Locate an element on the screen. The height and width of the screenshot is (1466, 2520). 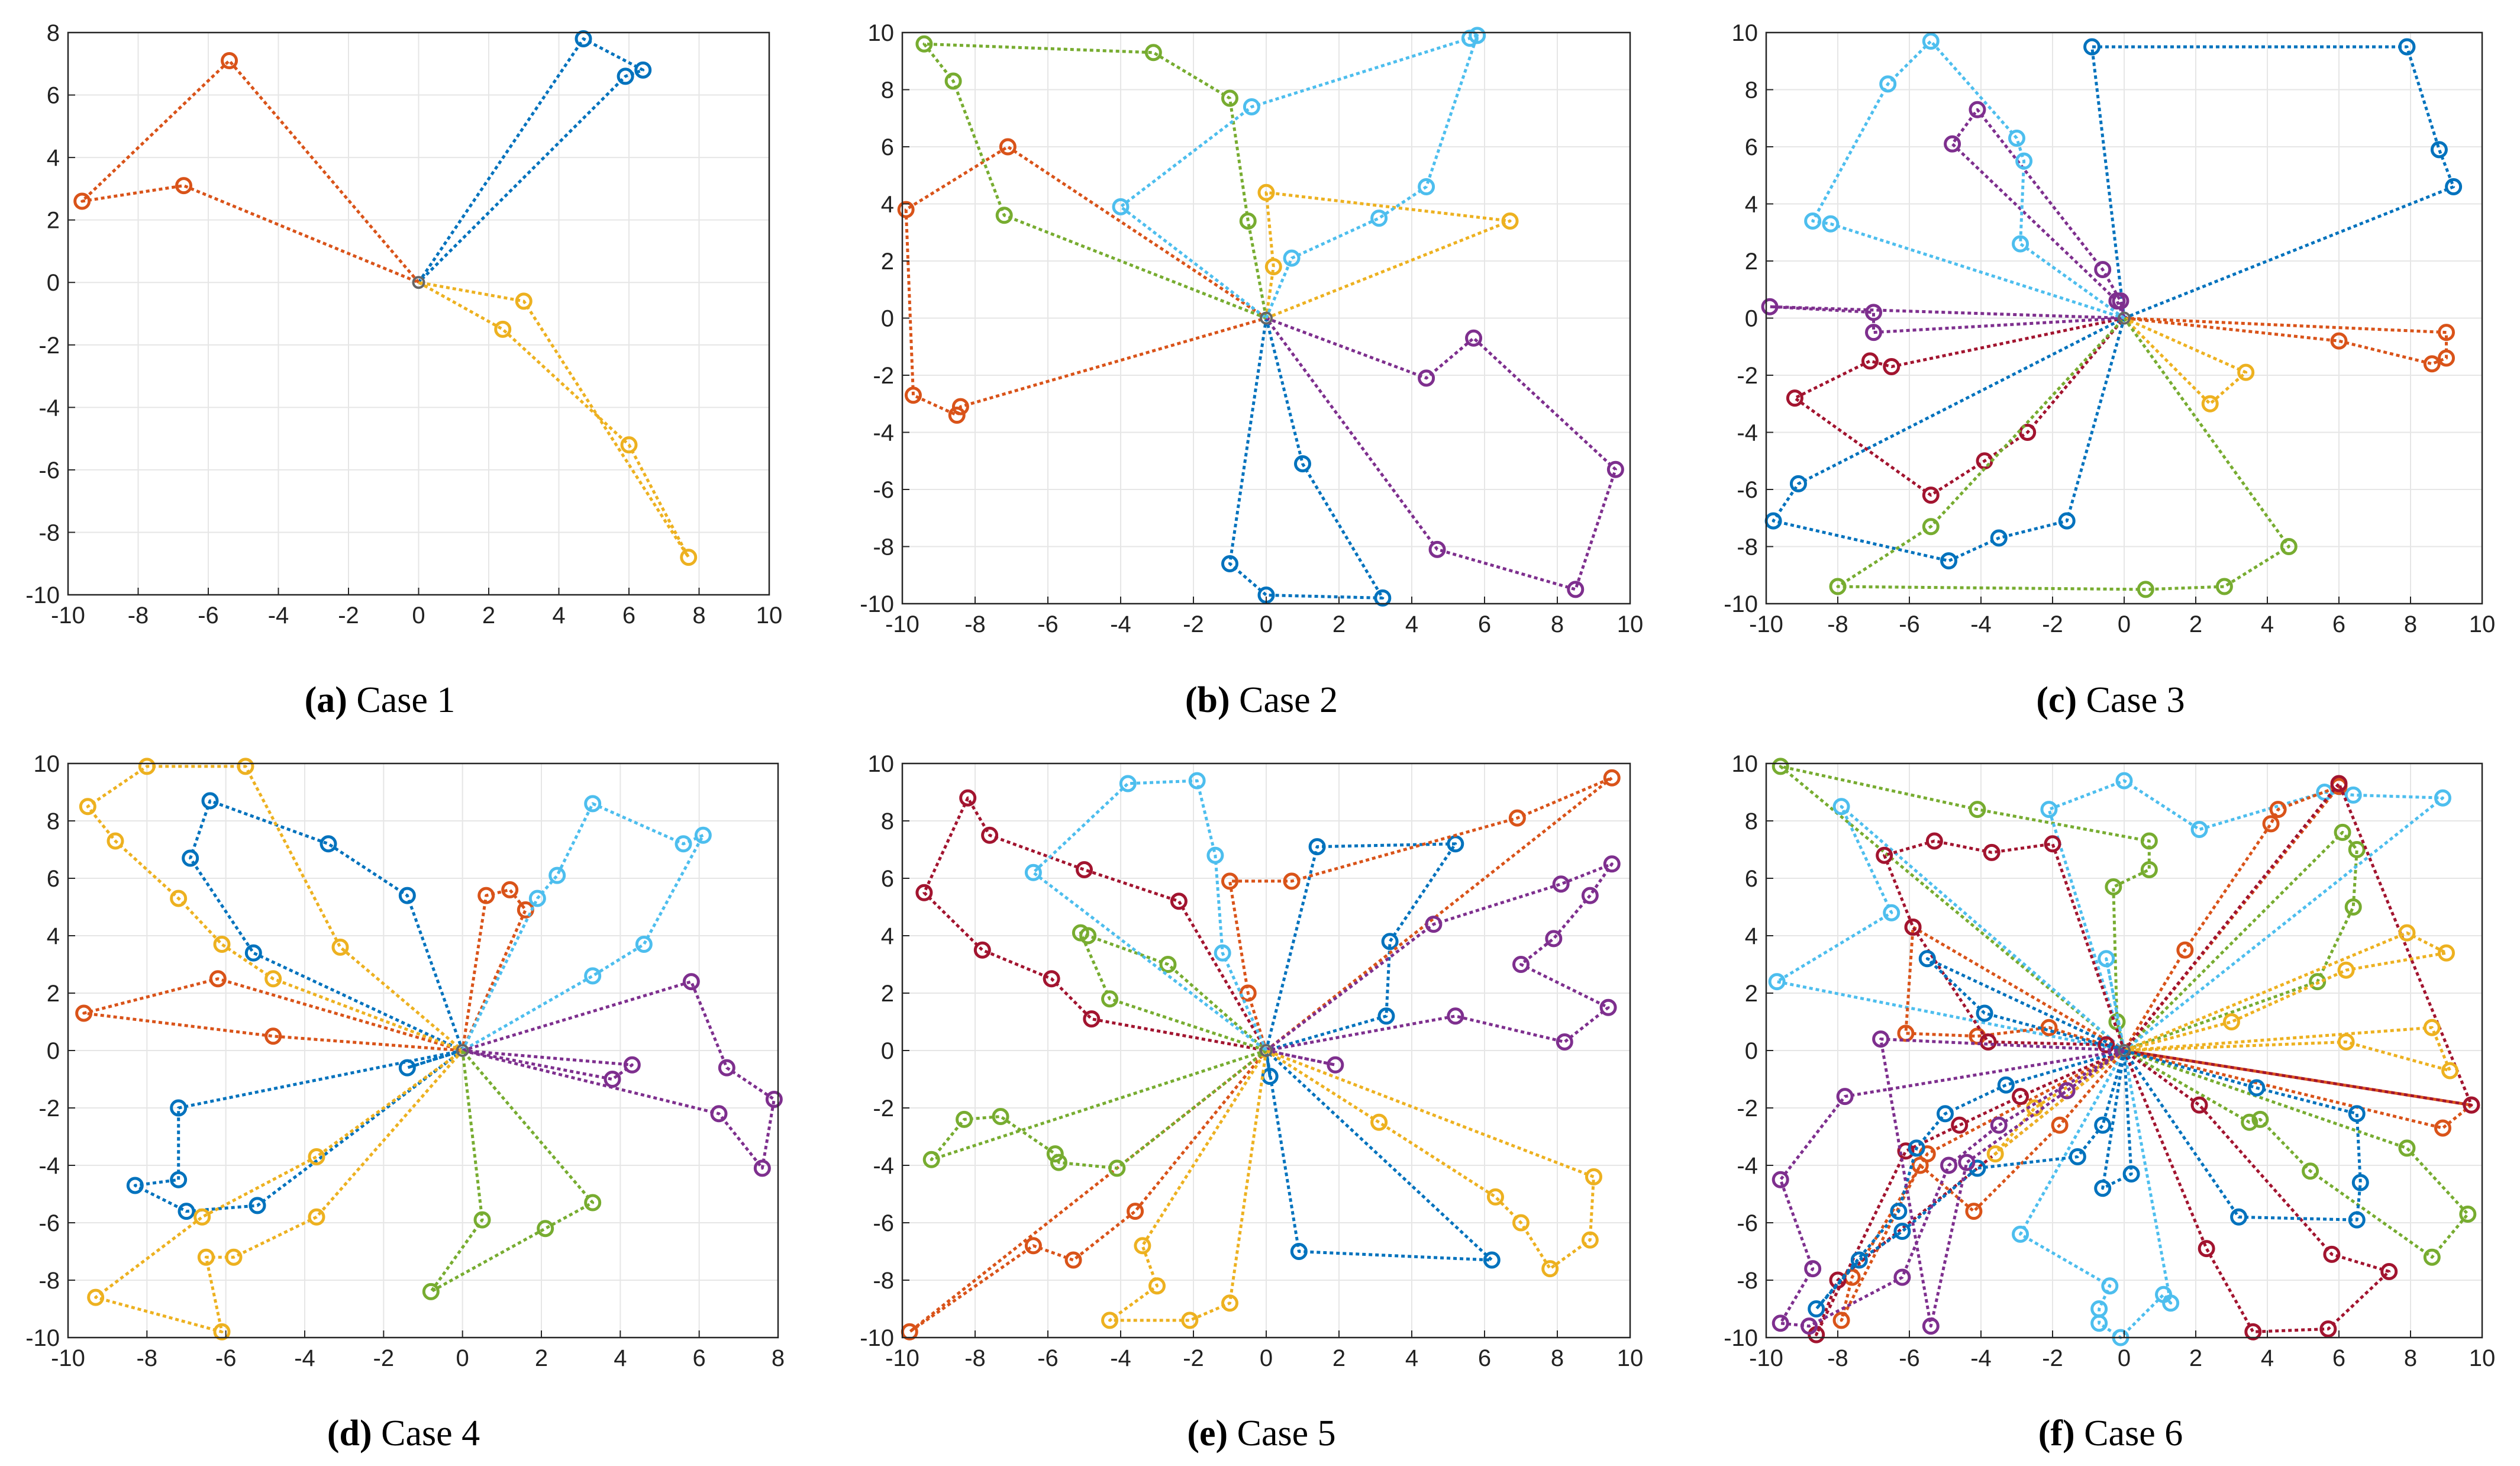
y-tick-label-f: -4 is located at coordinates (1747, 1166).